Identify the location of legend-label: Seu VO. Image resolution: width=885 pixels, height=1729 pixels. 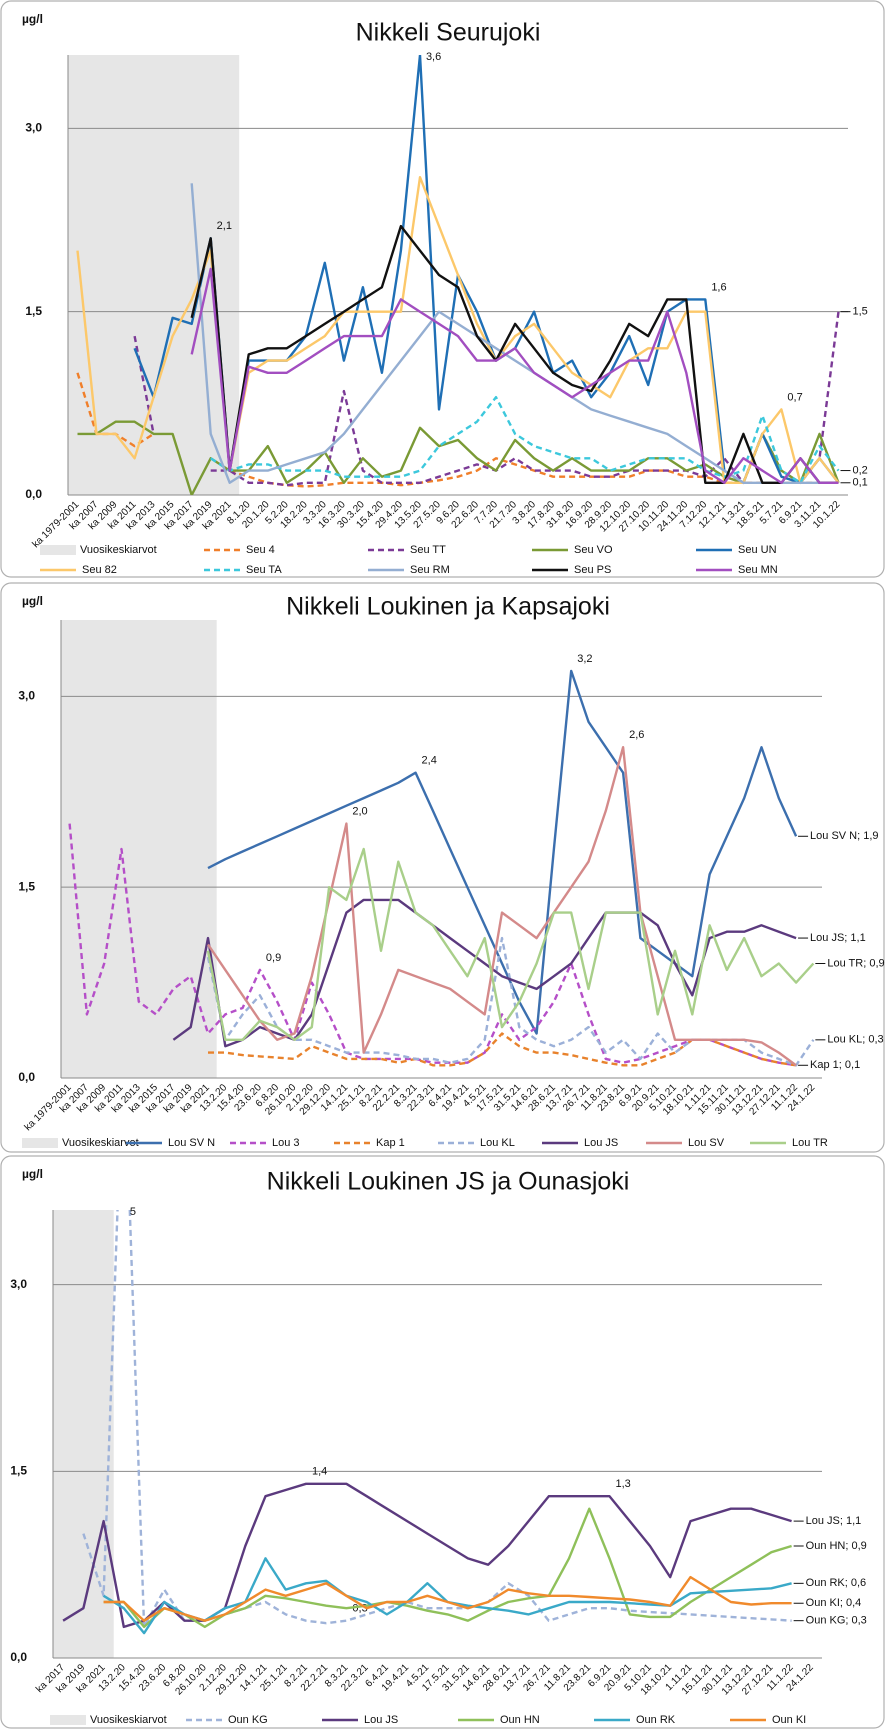
(593, 550).